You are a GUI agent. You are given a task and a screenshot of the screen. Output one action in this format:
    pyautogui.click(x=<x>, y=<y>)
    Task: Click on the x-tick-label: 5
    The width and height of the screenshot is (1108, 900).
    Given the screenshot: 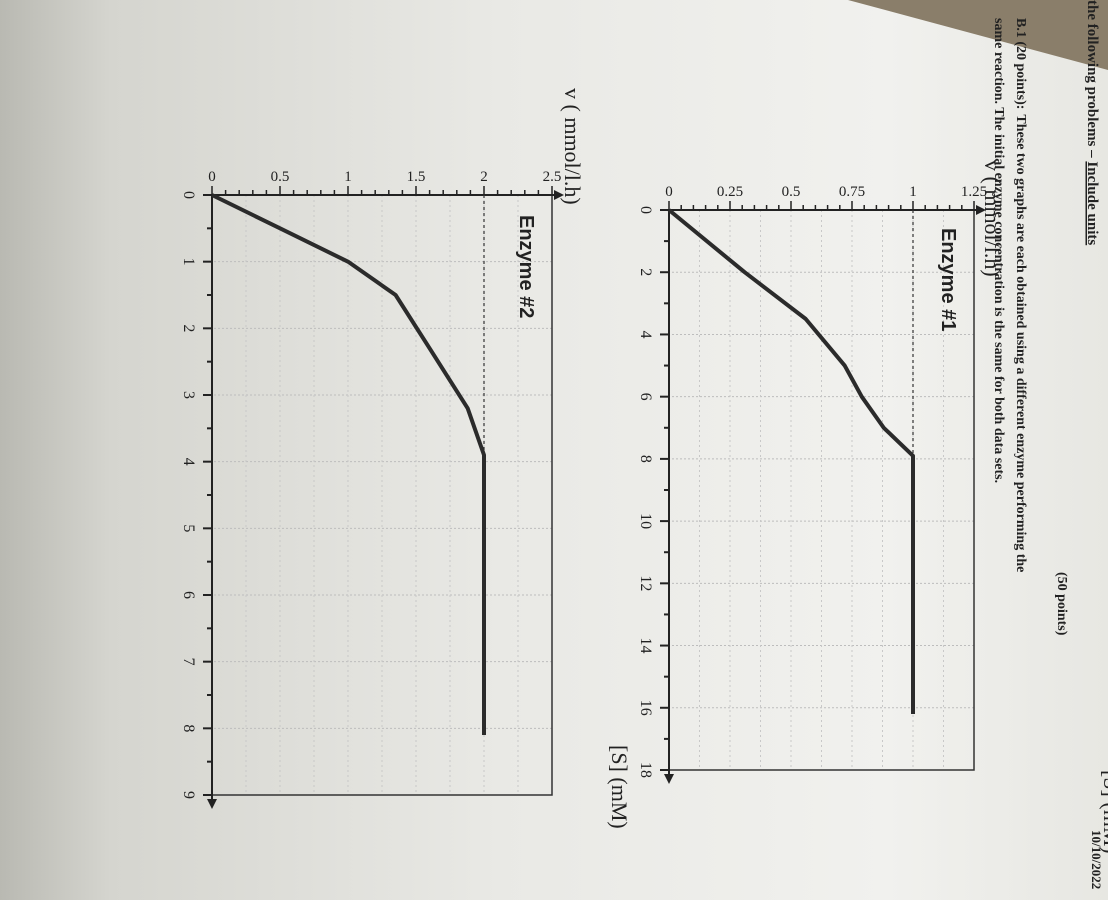 What is the action you would take?
    pyautogui.click(x=188, y=528)
    